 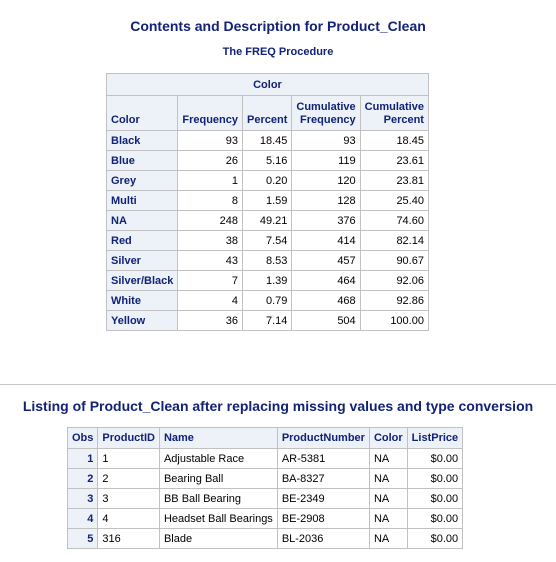 I want to click on listing-row-obs: 4, so click(x=82, y=518).